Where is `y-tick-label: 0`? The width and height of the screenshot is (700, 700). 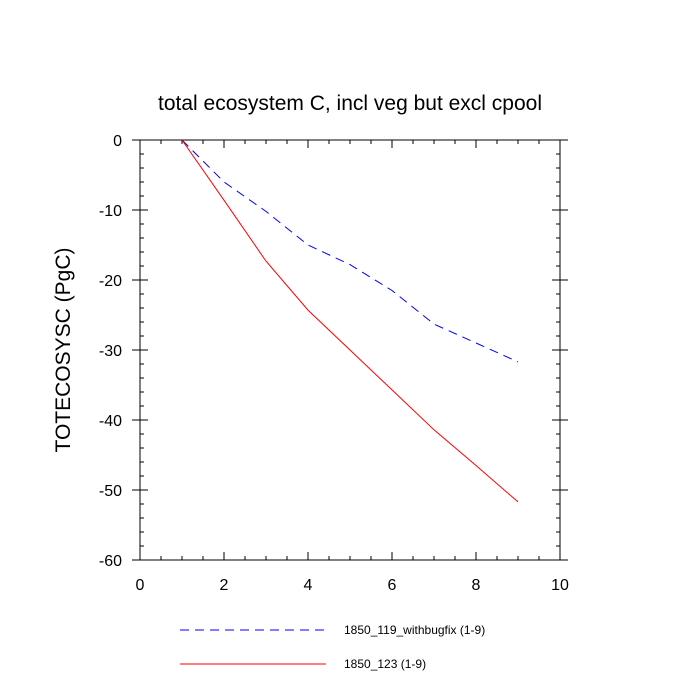
y-tick-label: 0 is located at coordinates (117, 141).